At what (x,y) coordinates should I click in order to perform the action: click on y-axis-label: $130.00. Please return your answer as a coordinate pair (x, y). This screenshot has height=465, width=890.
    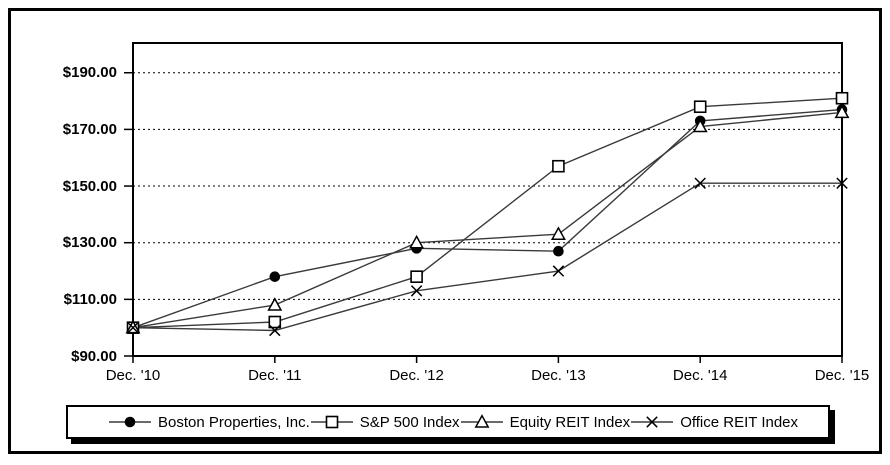
    Looking at the image, I should click on (89, 243).